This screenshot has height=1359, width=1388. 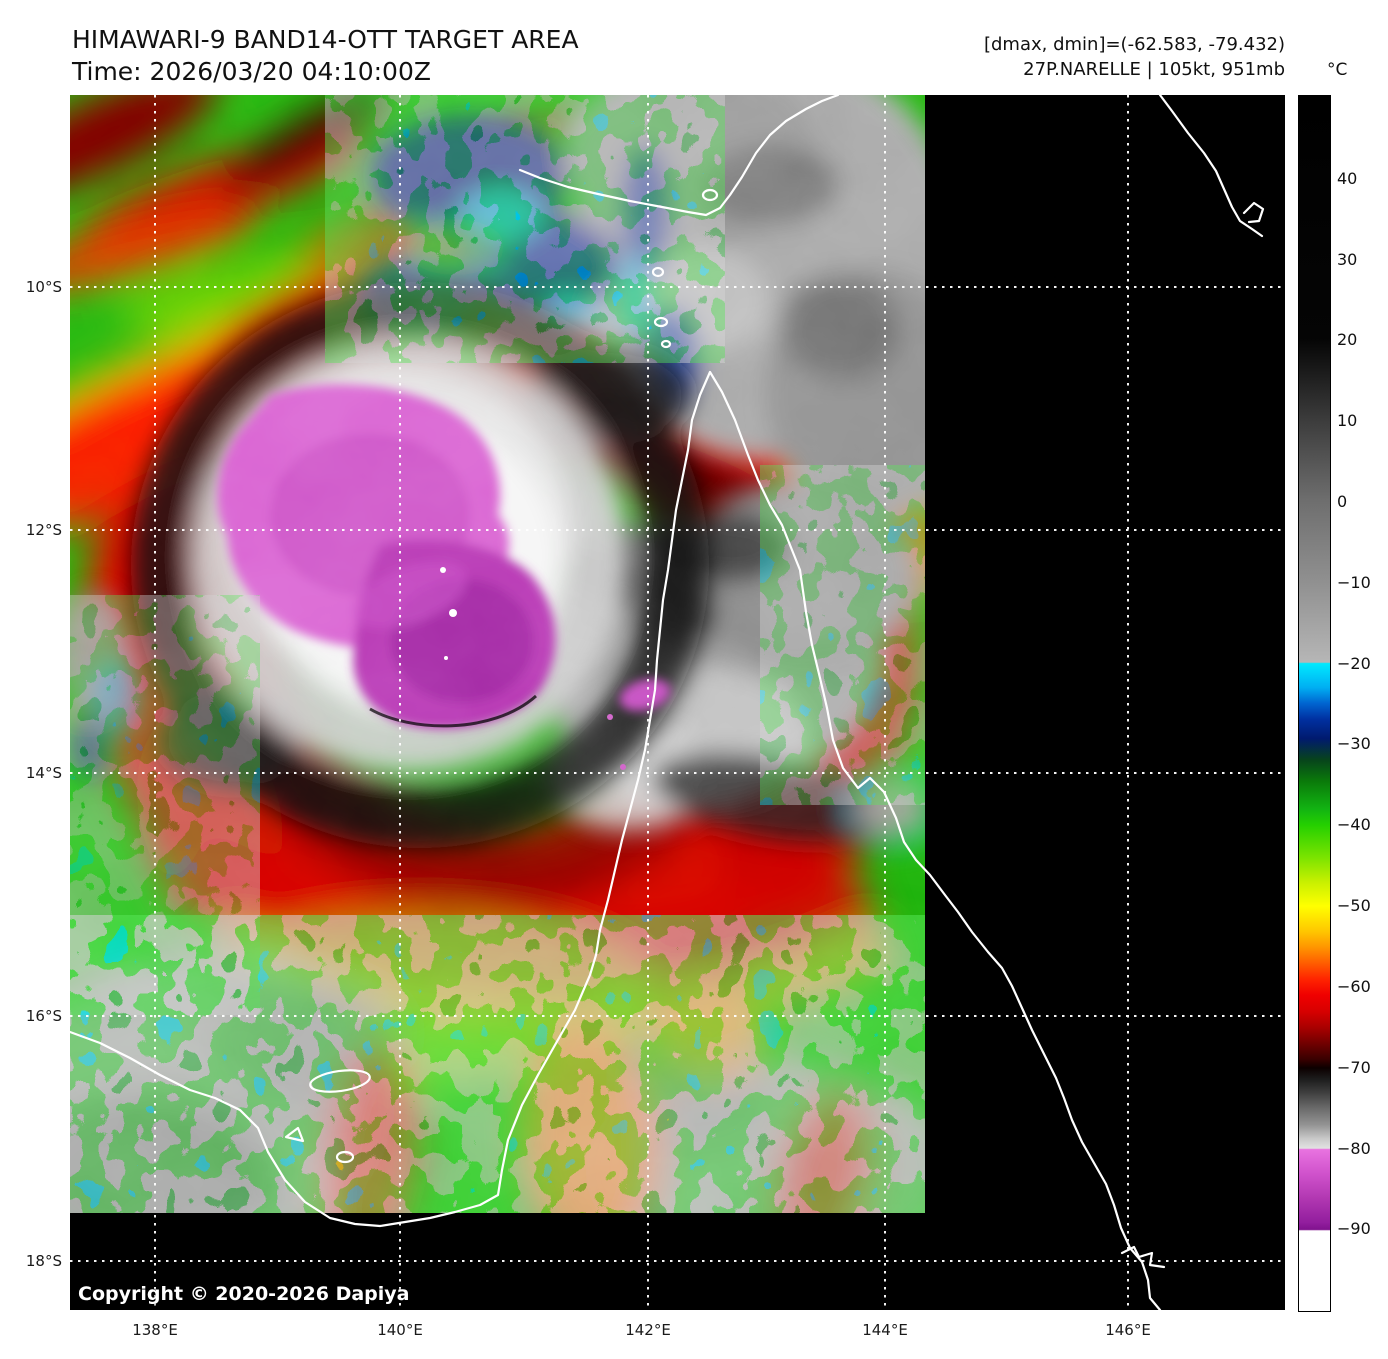 What do you see at coordinates (43, 773) in the screenshot?
I see `lat-label: 14°S` at bounding box center [43, 773].